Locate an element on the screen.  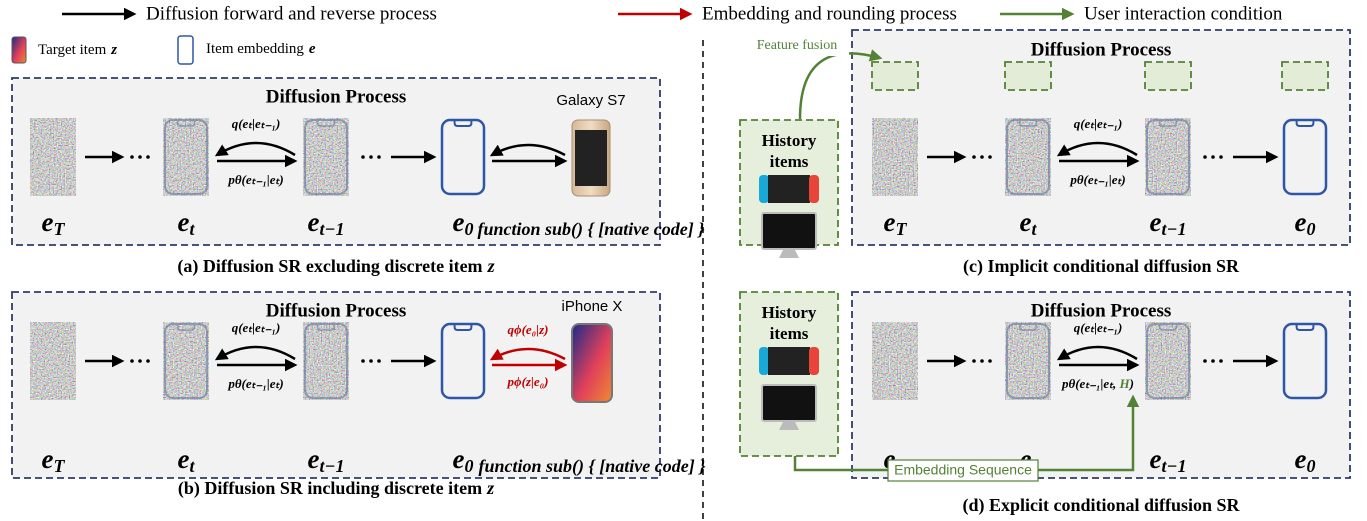
formula-part: ) is located at coordinates (1131, 383).